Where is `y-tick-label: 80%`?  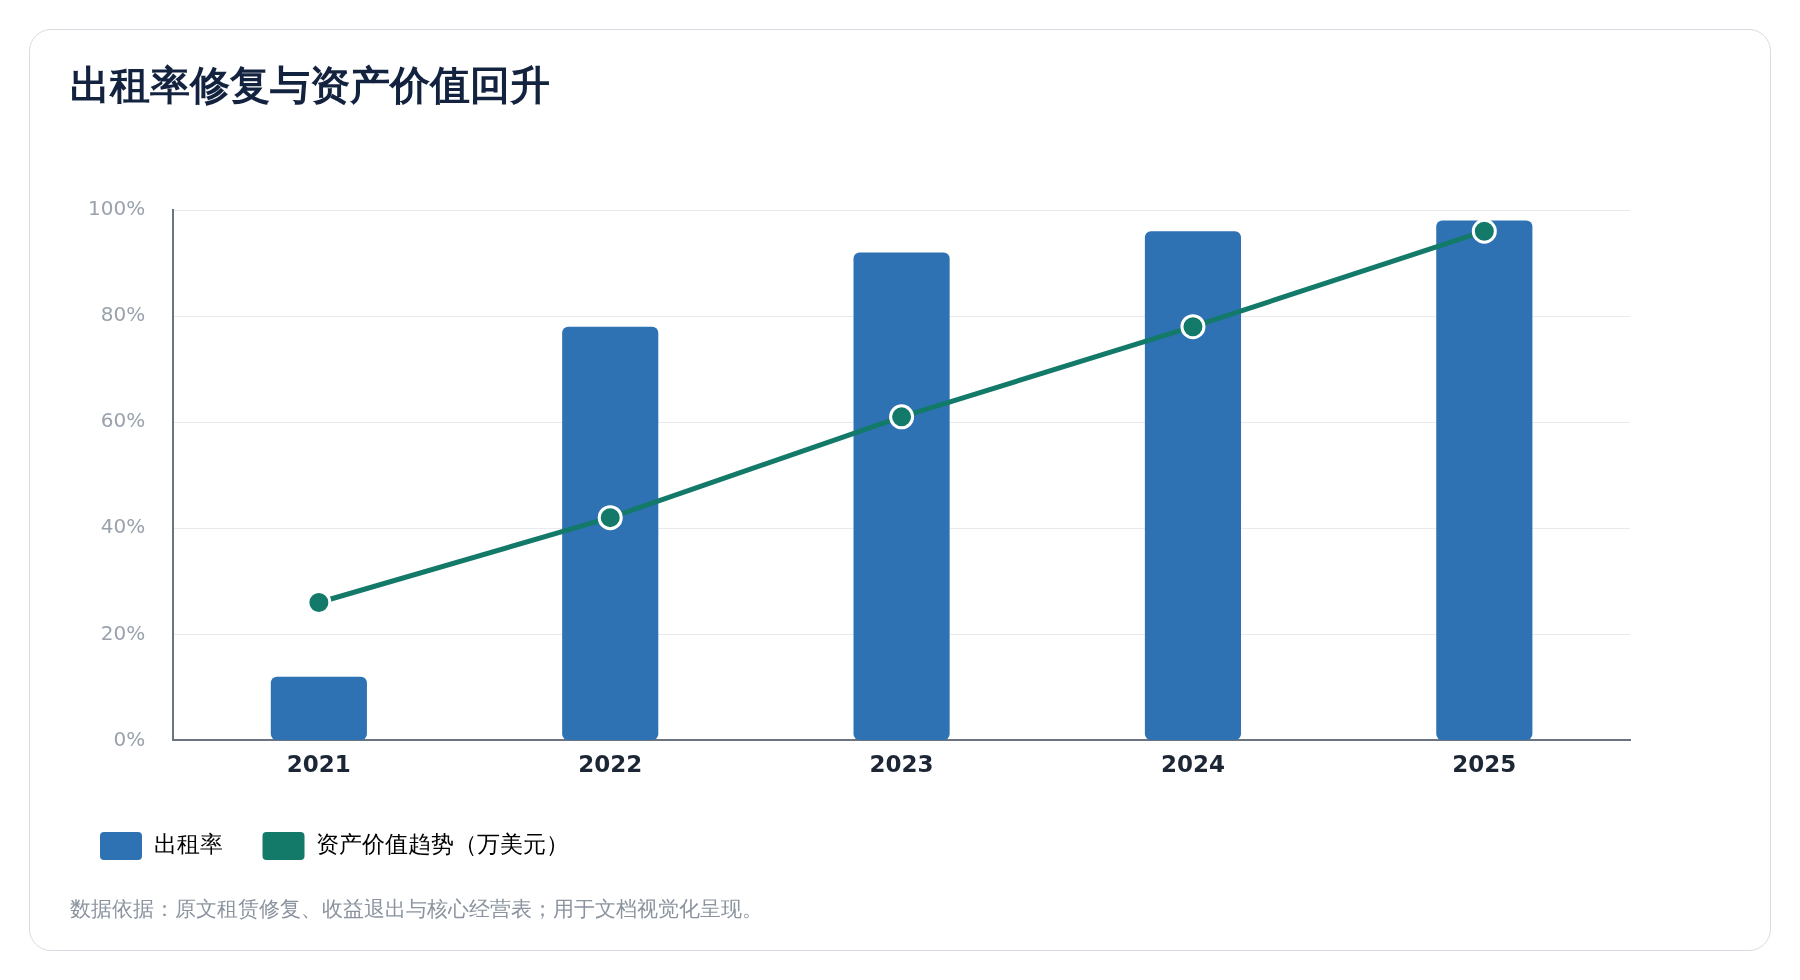 y-tick-label: 80% is located at coordinates (123, 314).